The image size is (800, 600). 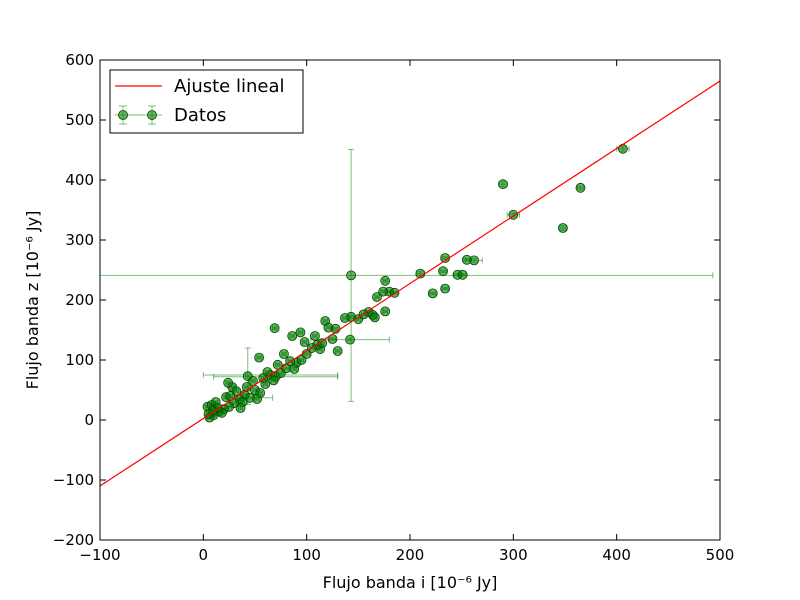 I want to click on x-tick-label: 200, so click(x=410, y=555).